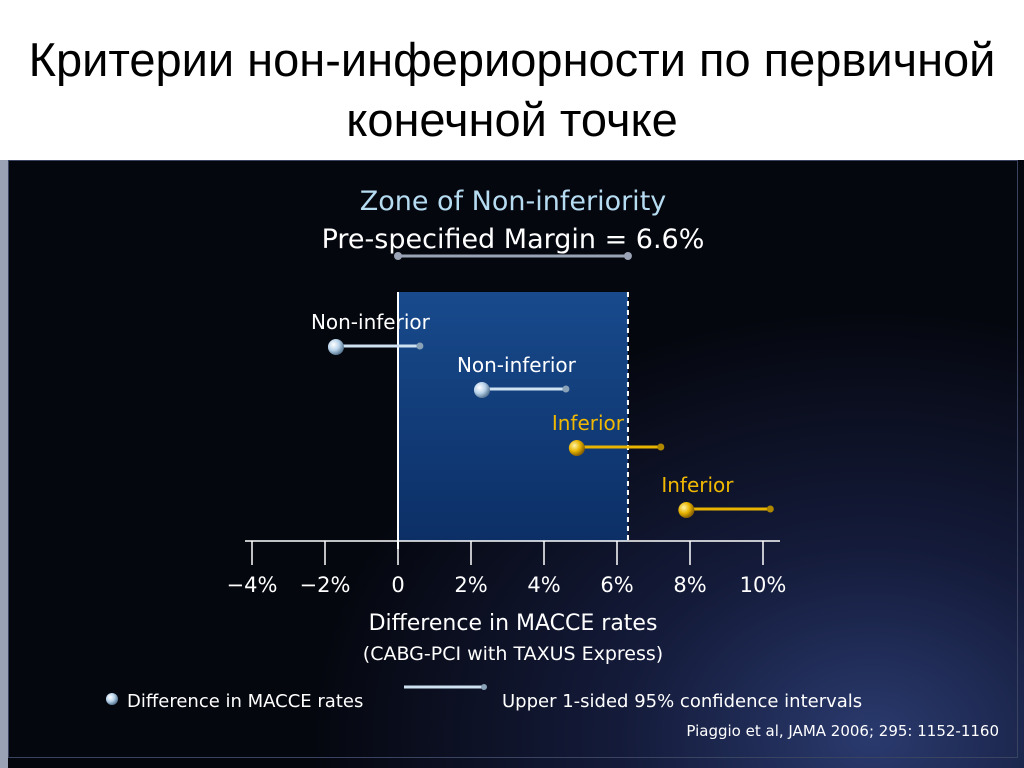 The height and width of the screenshot is (768, 1024). What do you see at coordinates (682, 701) in the screenshot?
I see `legend-interval-label: Upper 1-sided 95% confidence intervals` at bounding box center [682, 701].